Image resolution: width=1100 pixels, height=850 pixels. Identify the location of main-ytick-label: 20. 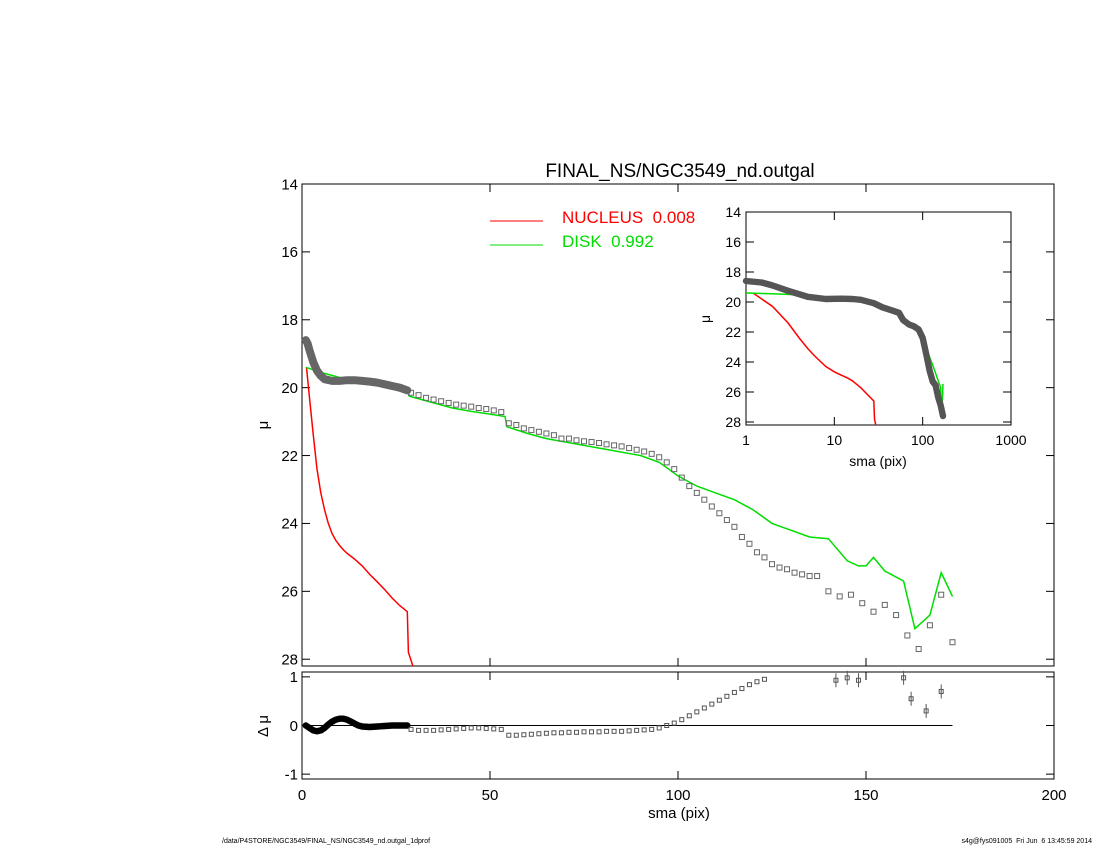
(289, 388).